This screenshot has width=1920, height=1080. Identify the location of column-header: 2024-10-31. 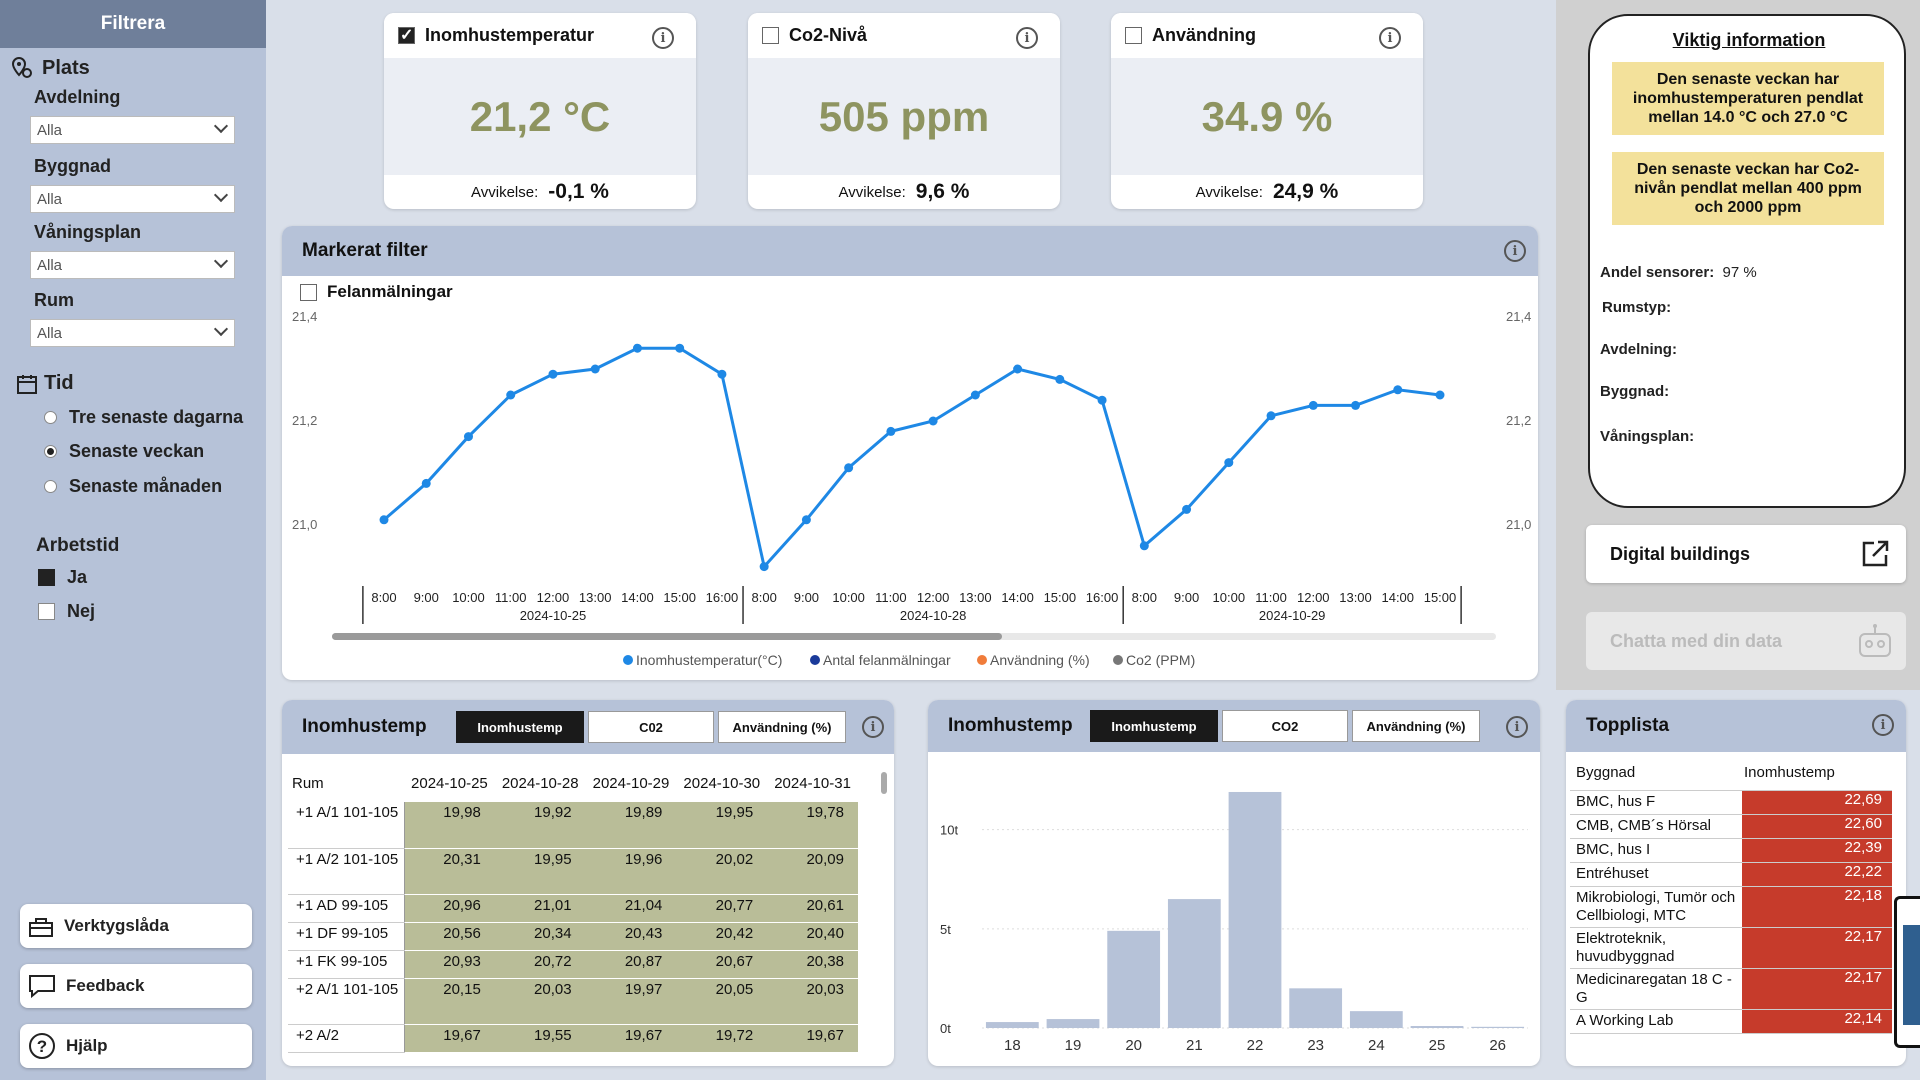
(812, 783).